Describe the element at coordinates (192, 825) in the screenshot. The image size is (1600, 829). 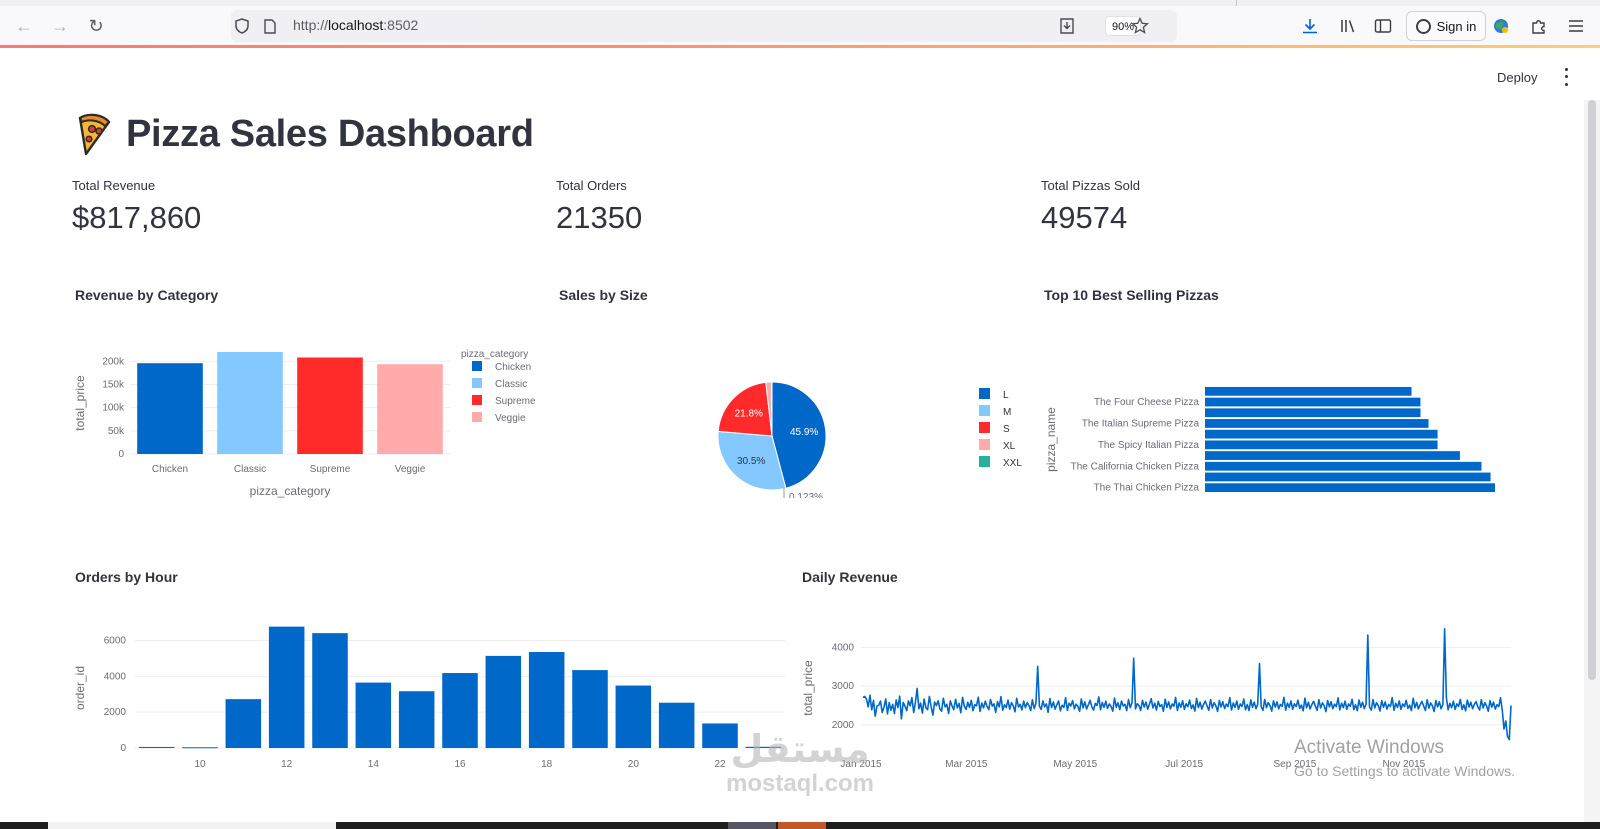
I see `taskbar-search` at that location.